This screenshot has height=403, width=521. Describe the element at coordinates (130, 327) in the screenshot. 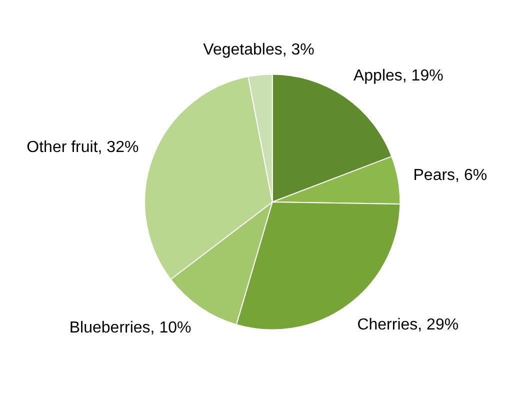

I see `slice-label: Blueberries, 10%` at that location.